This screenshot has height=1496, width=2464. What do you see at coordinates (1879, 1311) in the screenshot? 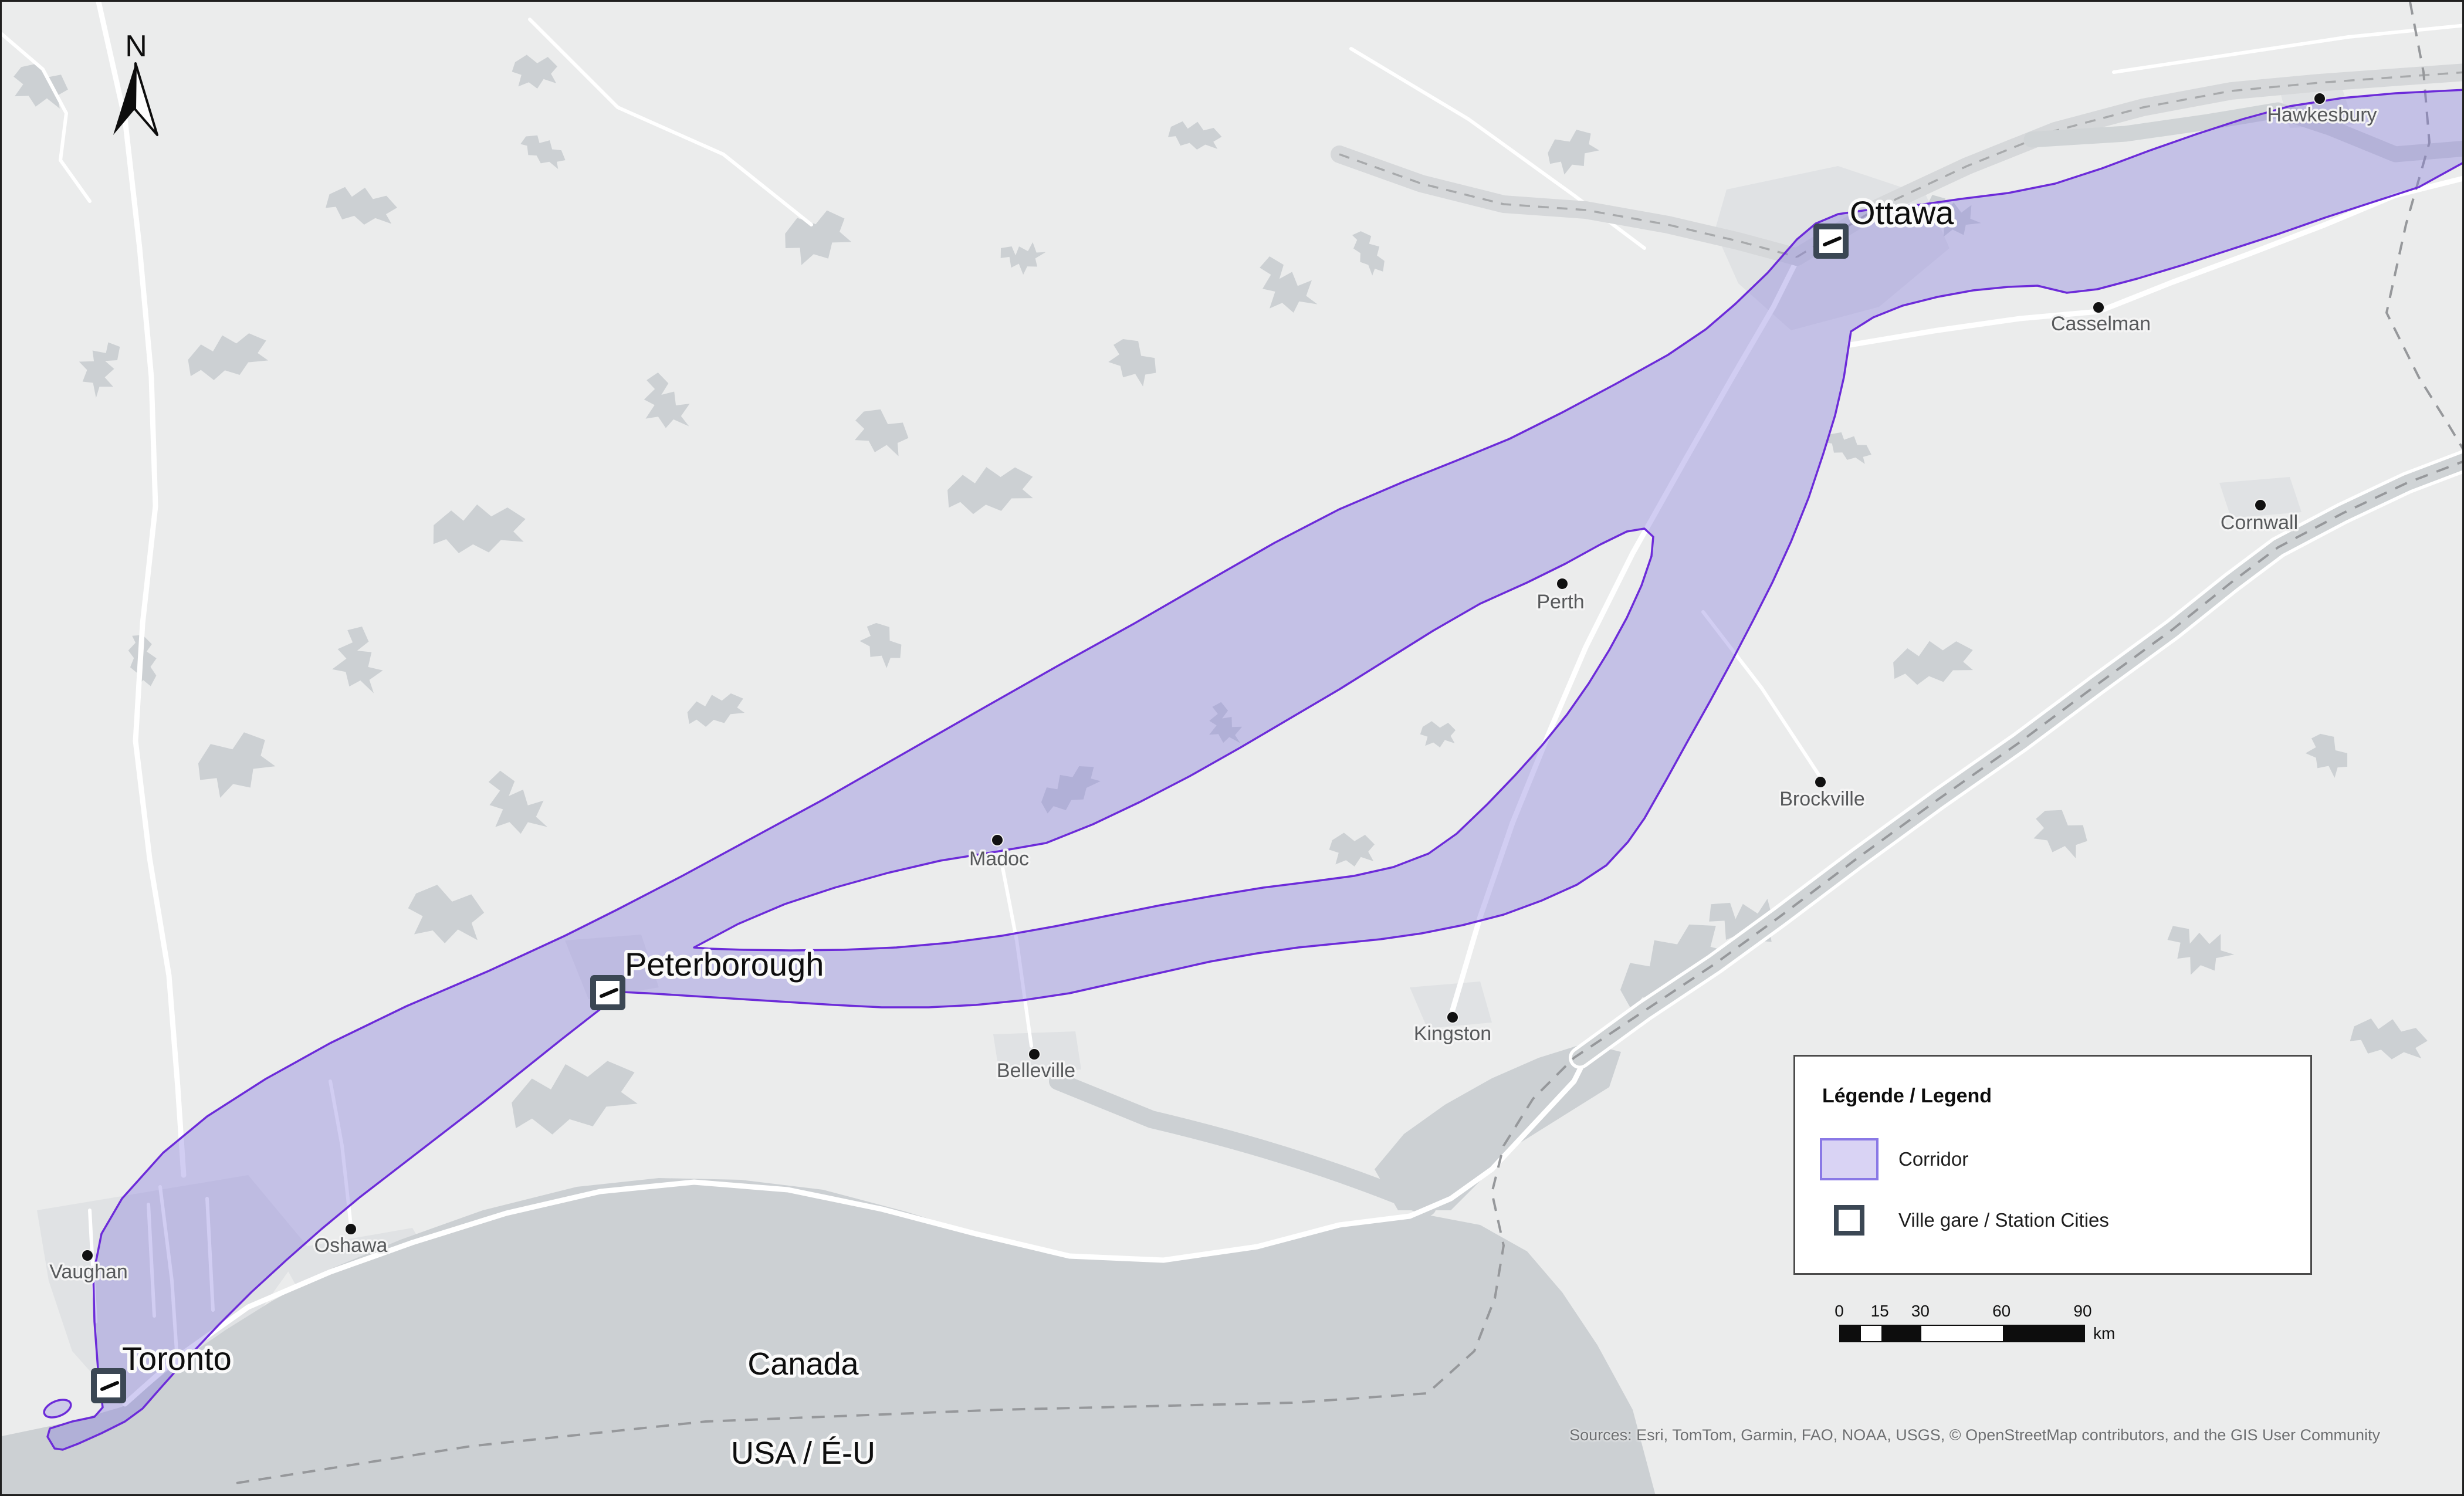
I see `scale-tick-label: 15` at bounding box center [1879, 1311].